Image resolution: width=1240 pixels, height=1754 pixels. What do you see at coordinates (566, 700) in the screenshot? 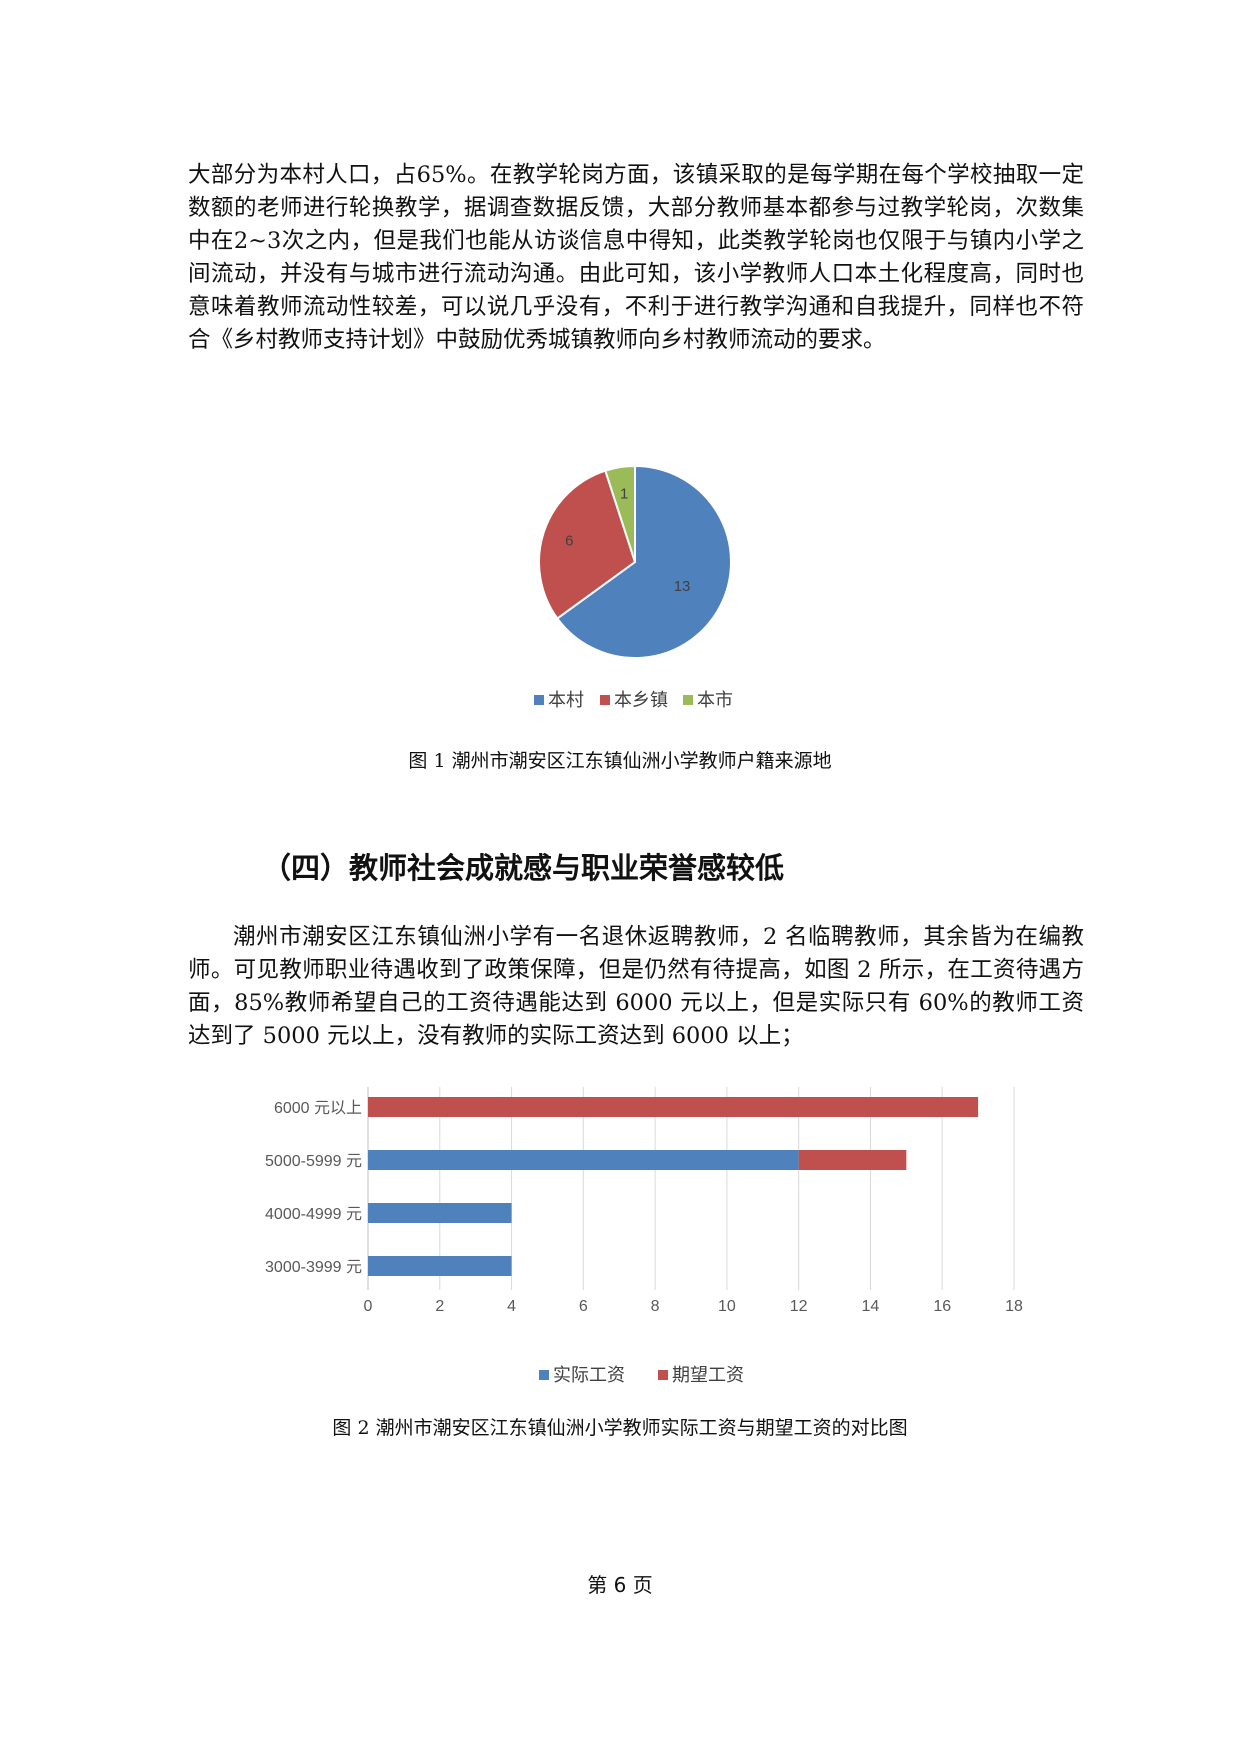
I see `legend-label: 本村` at bounding box center [566, 700].